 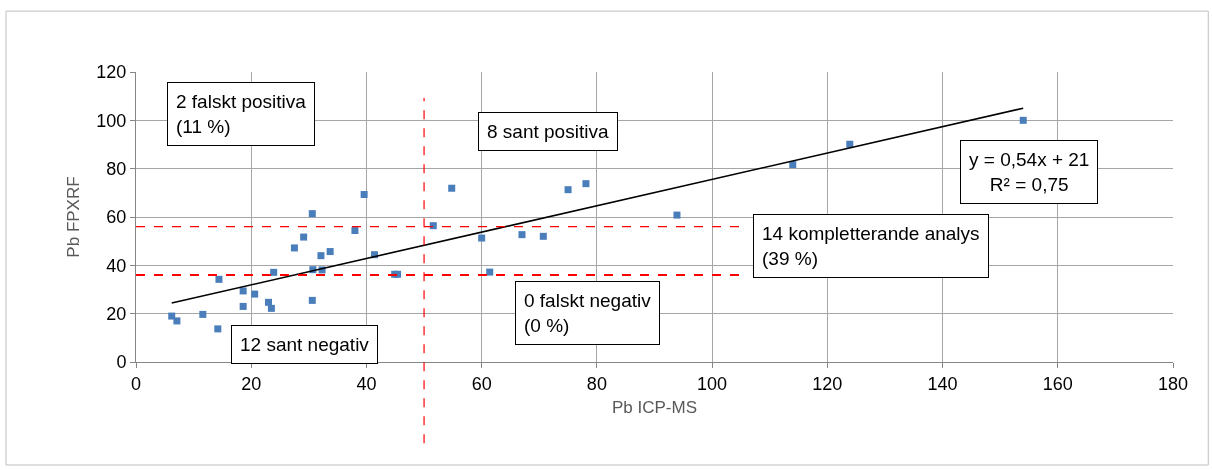 What do you see at coordinates (116, 313) in the screenshot?
I see `y-tick-label: 20` at bounding box center [116, 313].